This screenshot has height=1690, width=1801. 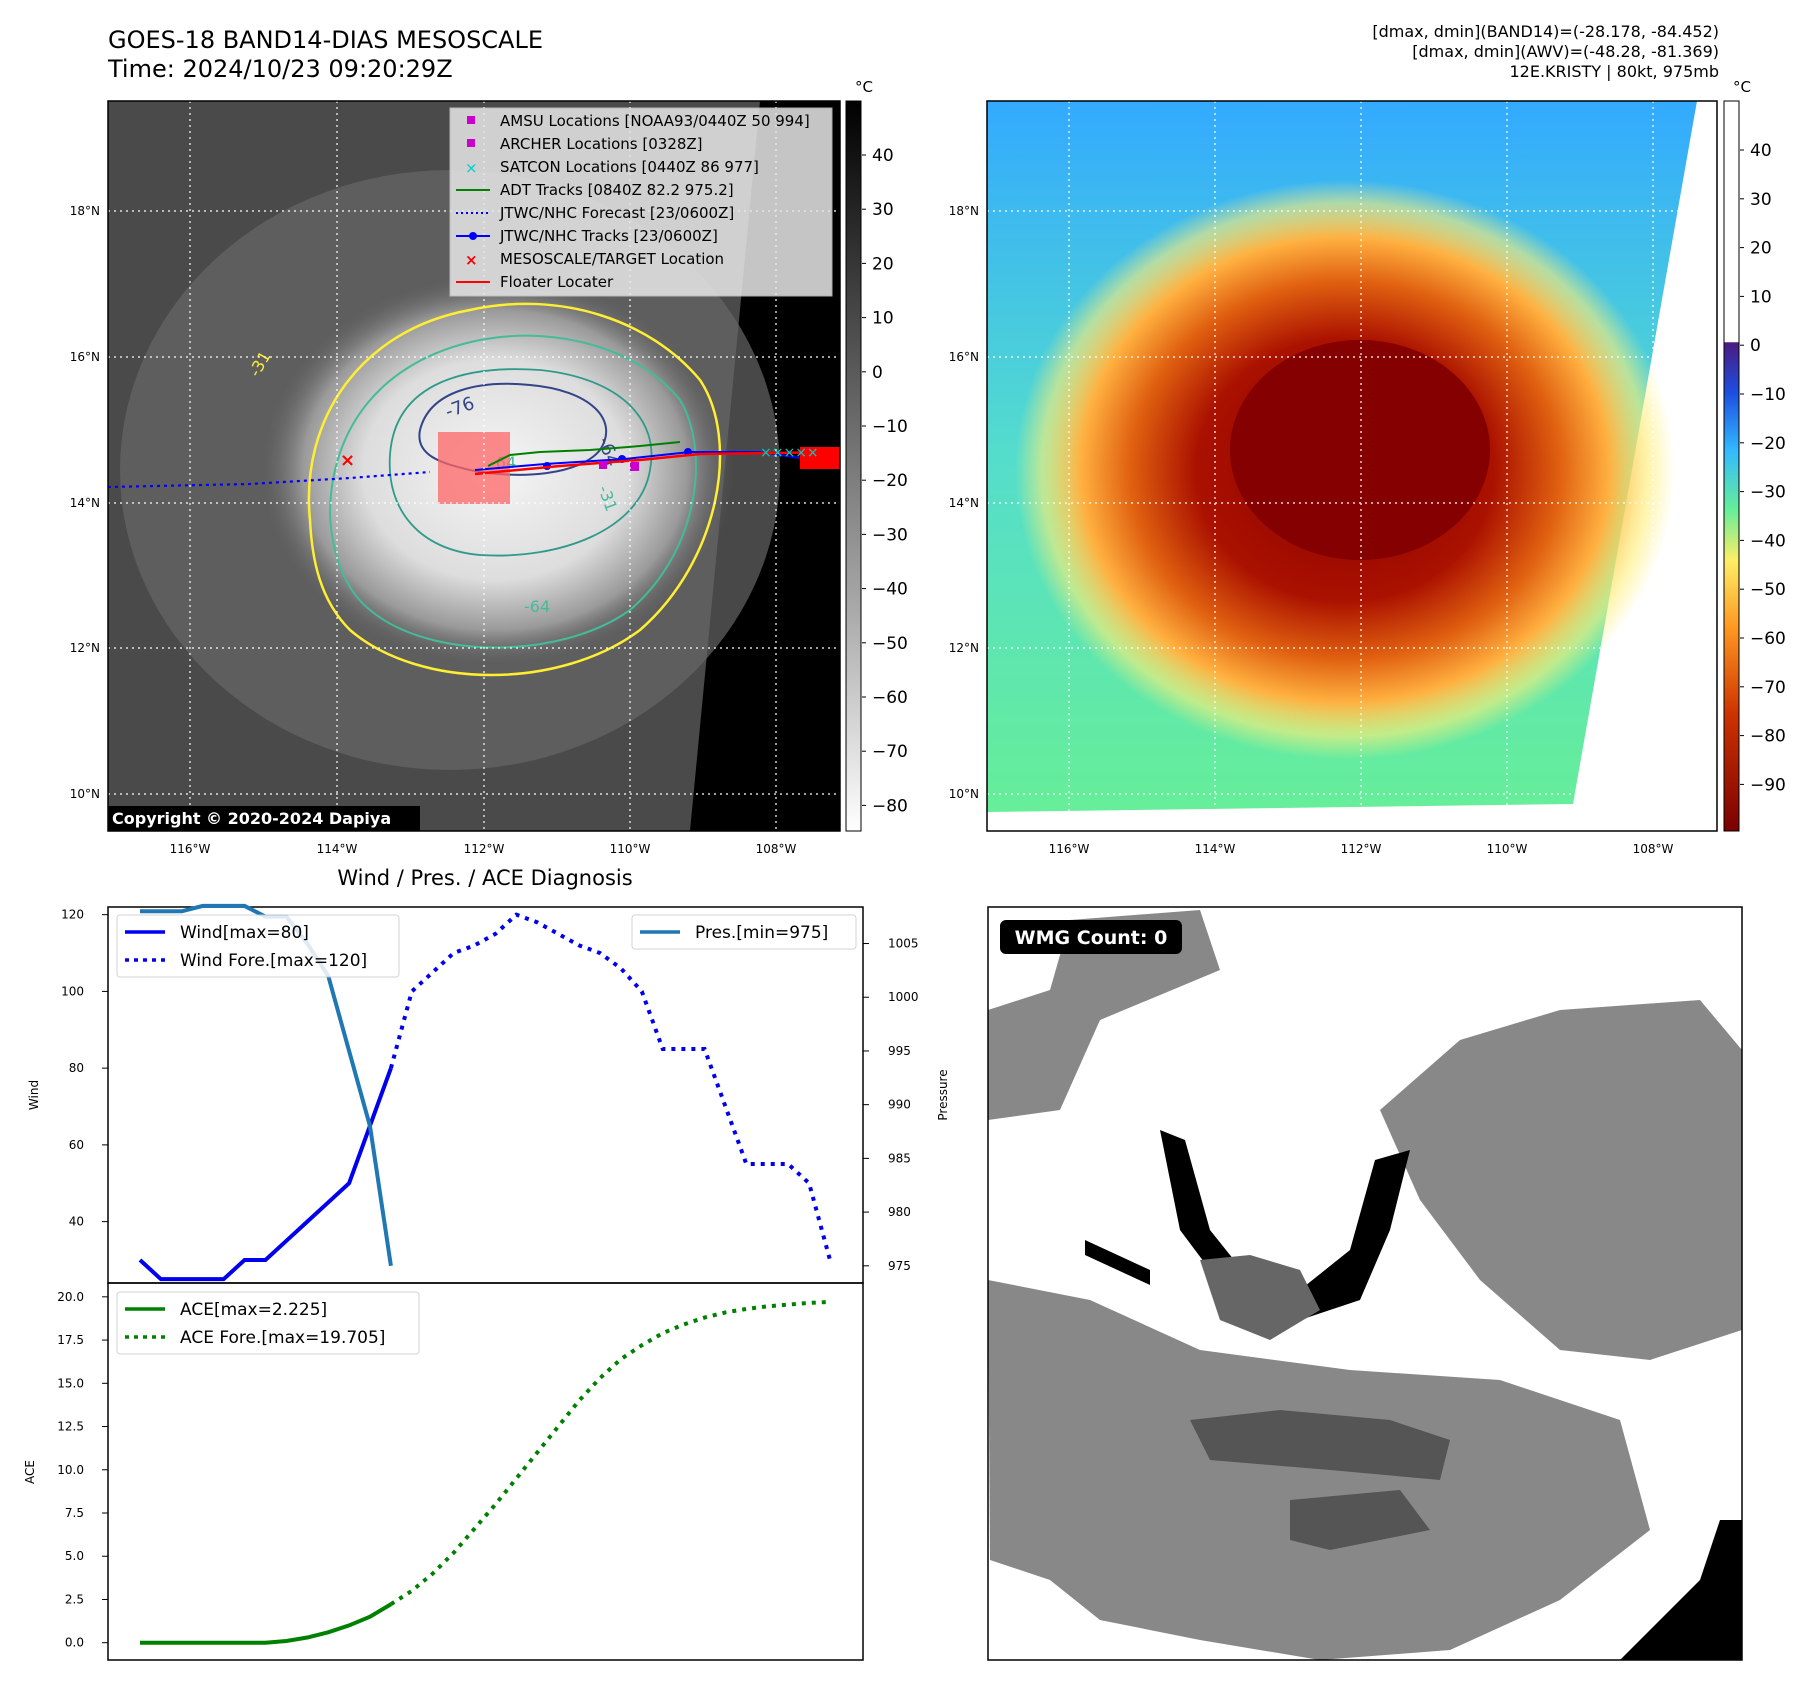 I want to click on title-line-1: GOES-18 BAND14-DIAS MESOSCALE, so click(x=326, y=40).